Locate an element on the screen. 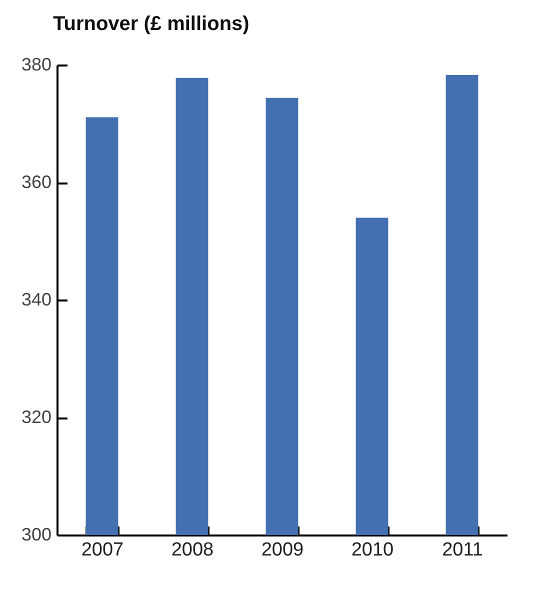 The height and width of the screenshot is (608, 557). x-tick-label: 2008 is located at coordinates (192, 550).